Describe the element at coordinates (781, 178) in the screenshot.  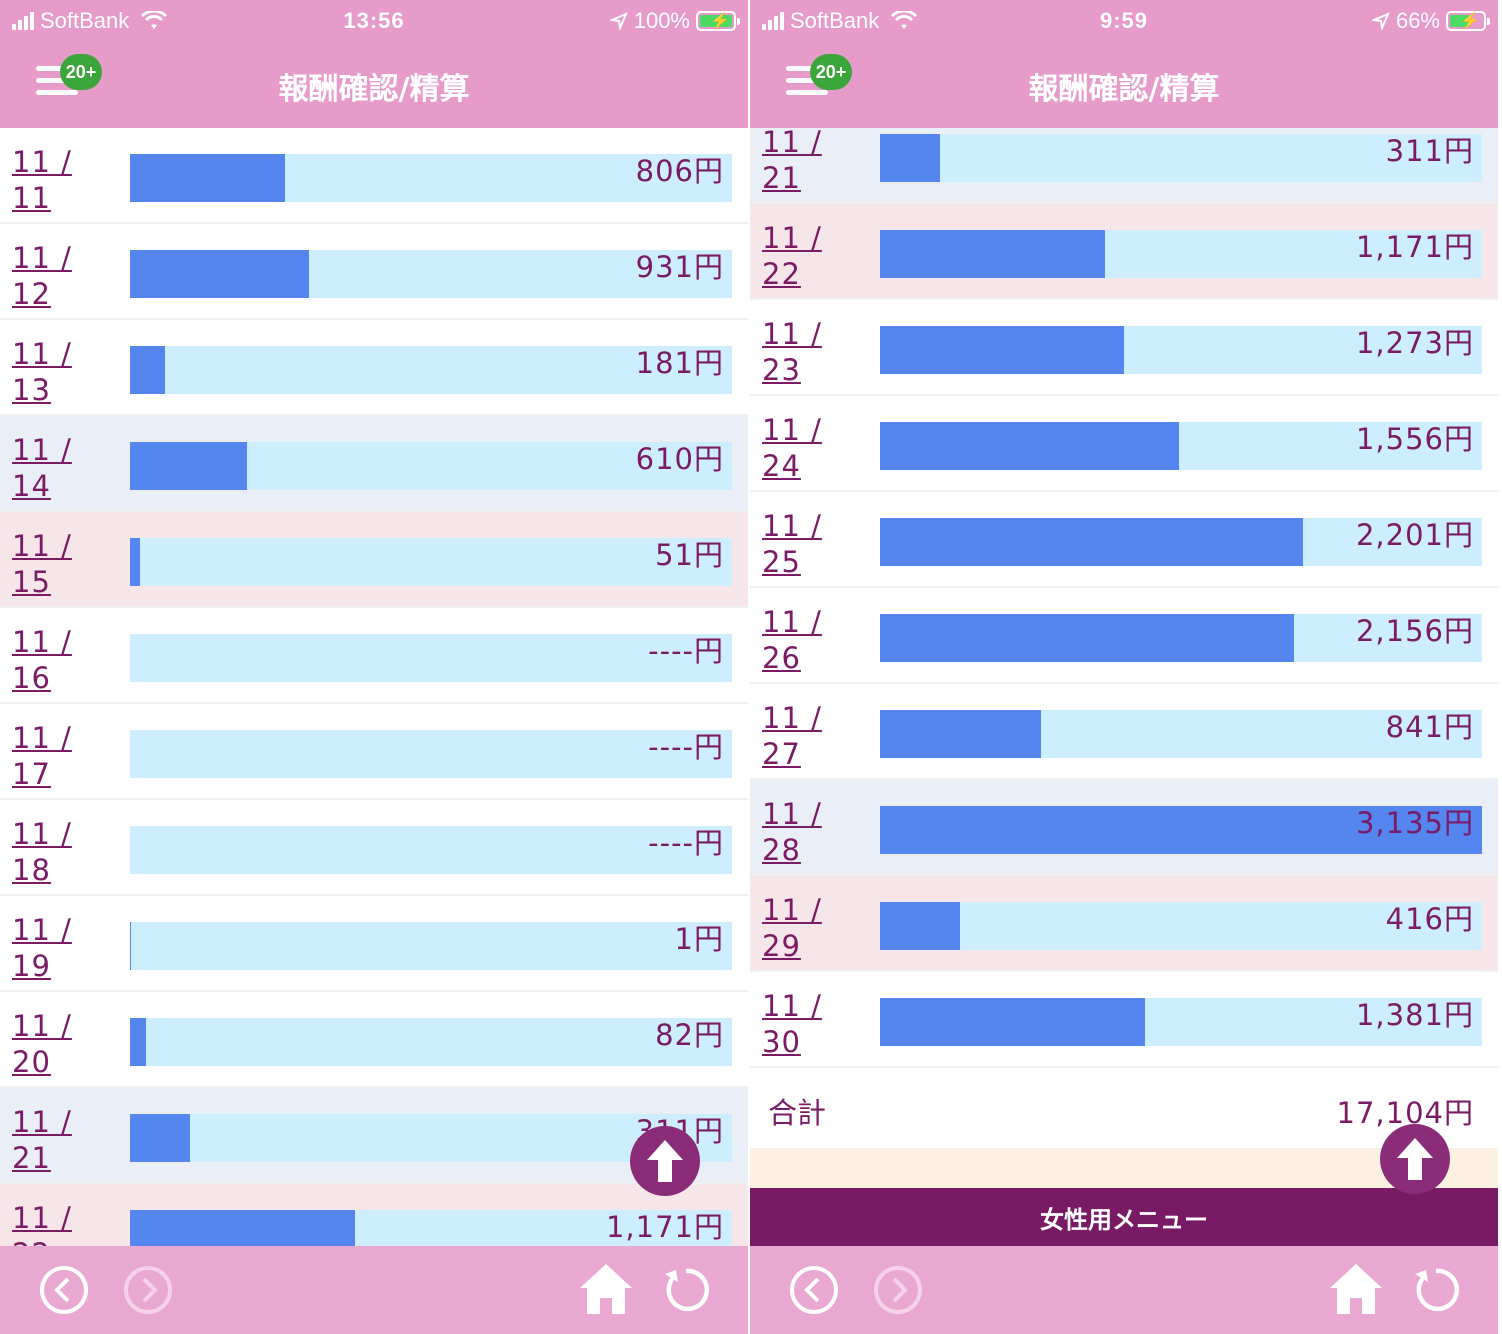
I see `date-day: 21` at that location.